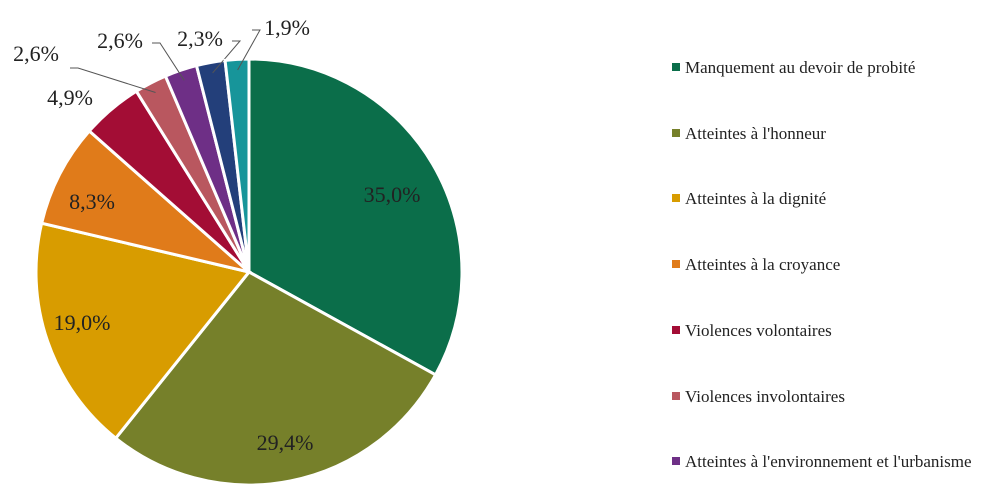 The width and height of the screenshot is (998, 486). I want to click on data-label: 19,0%, so click(82, 322).